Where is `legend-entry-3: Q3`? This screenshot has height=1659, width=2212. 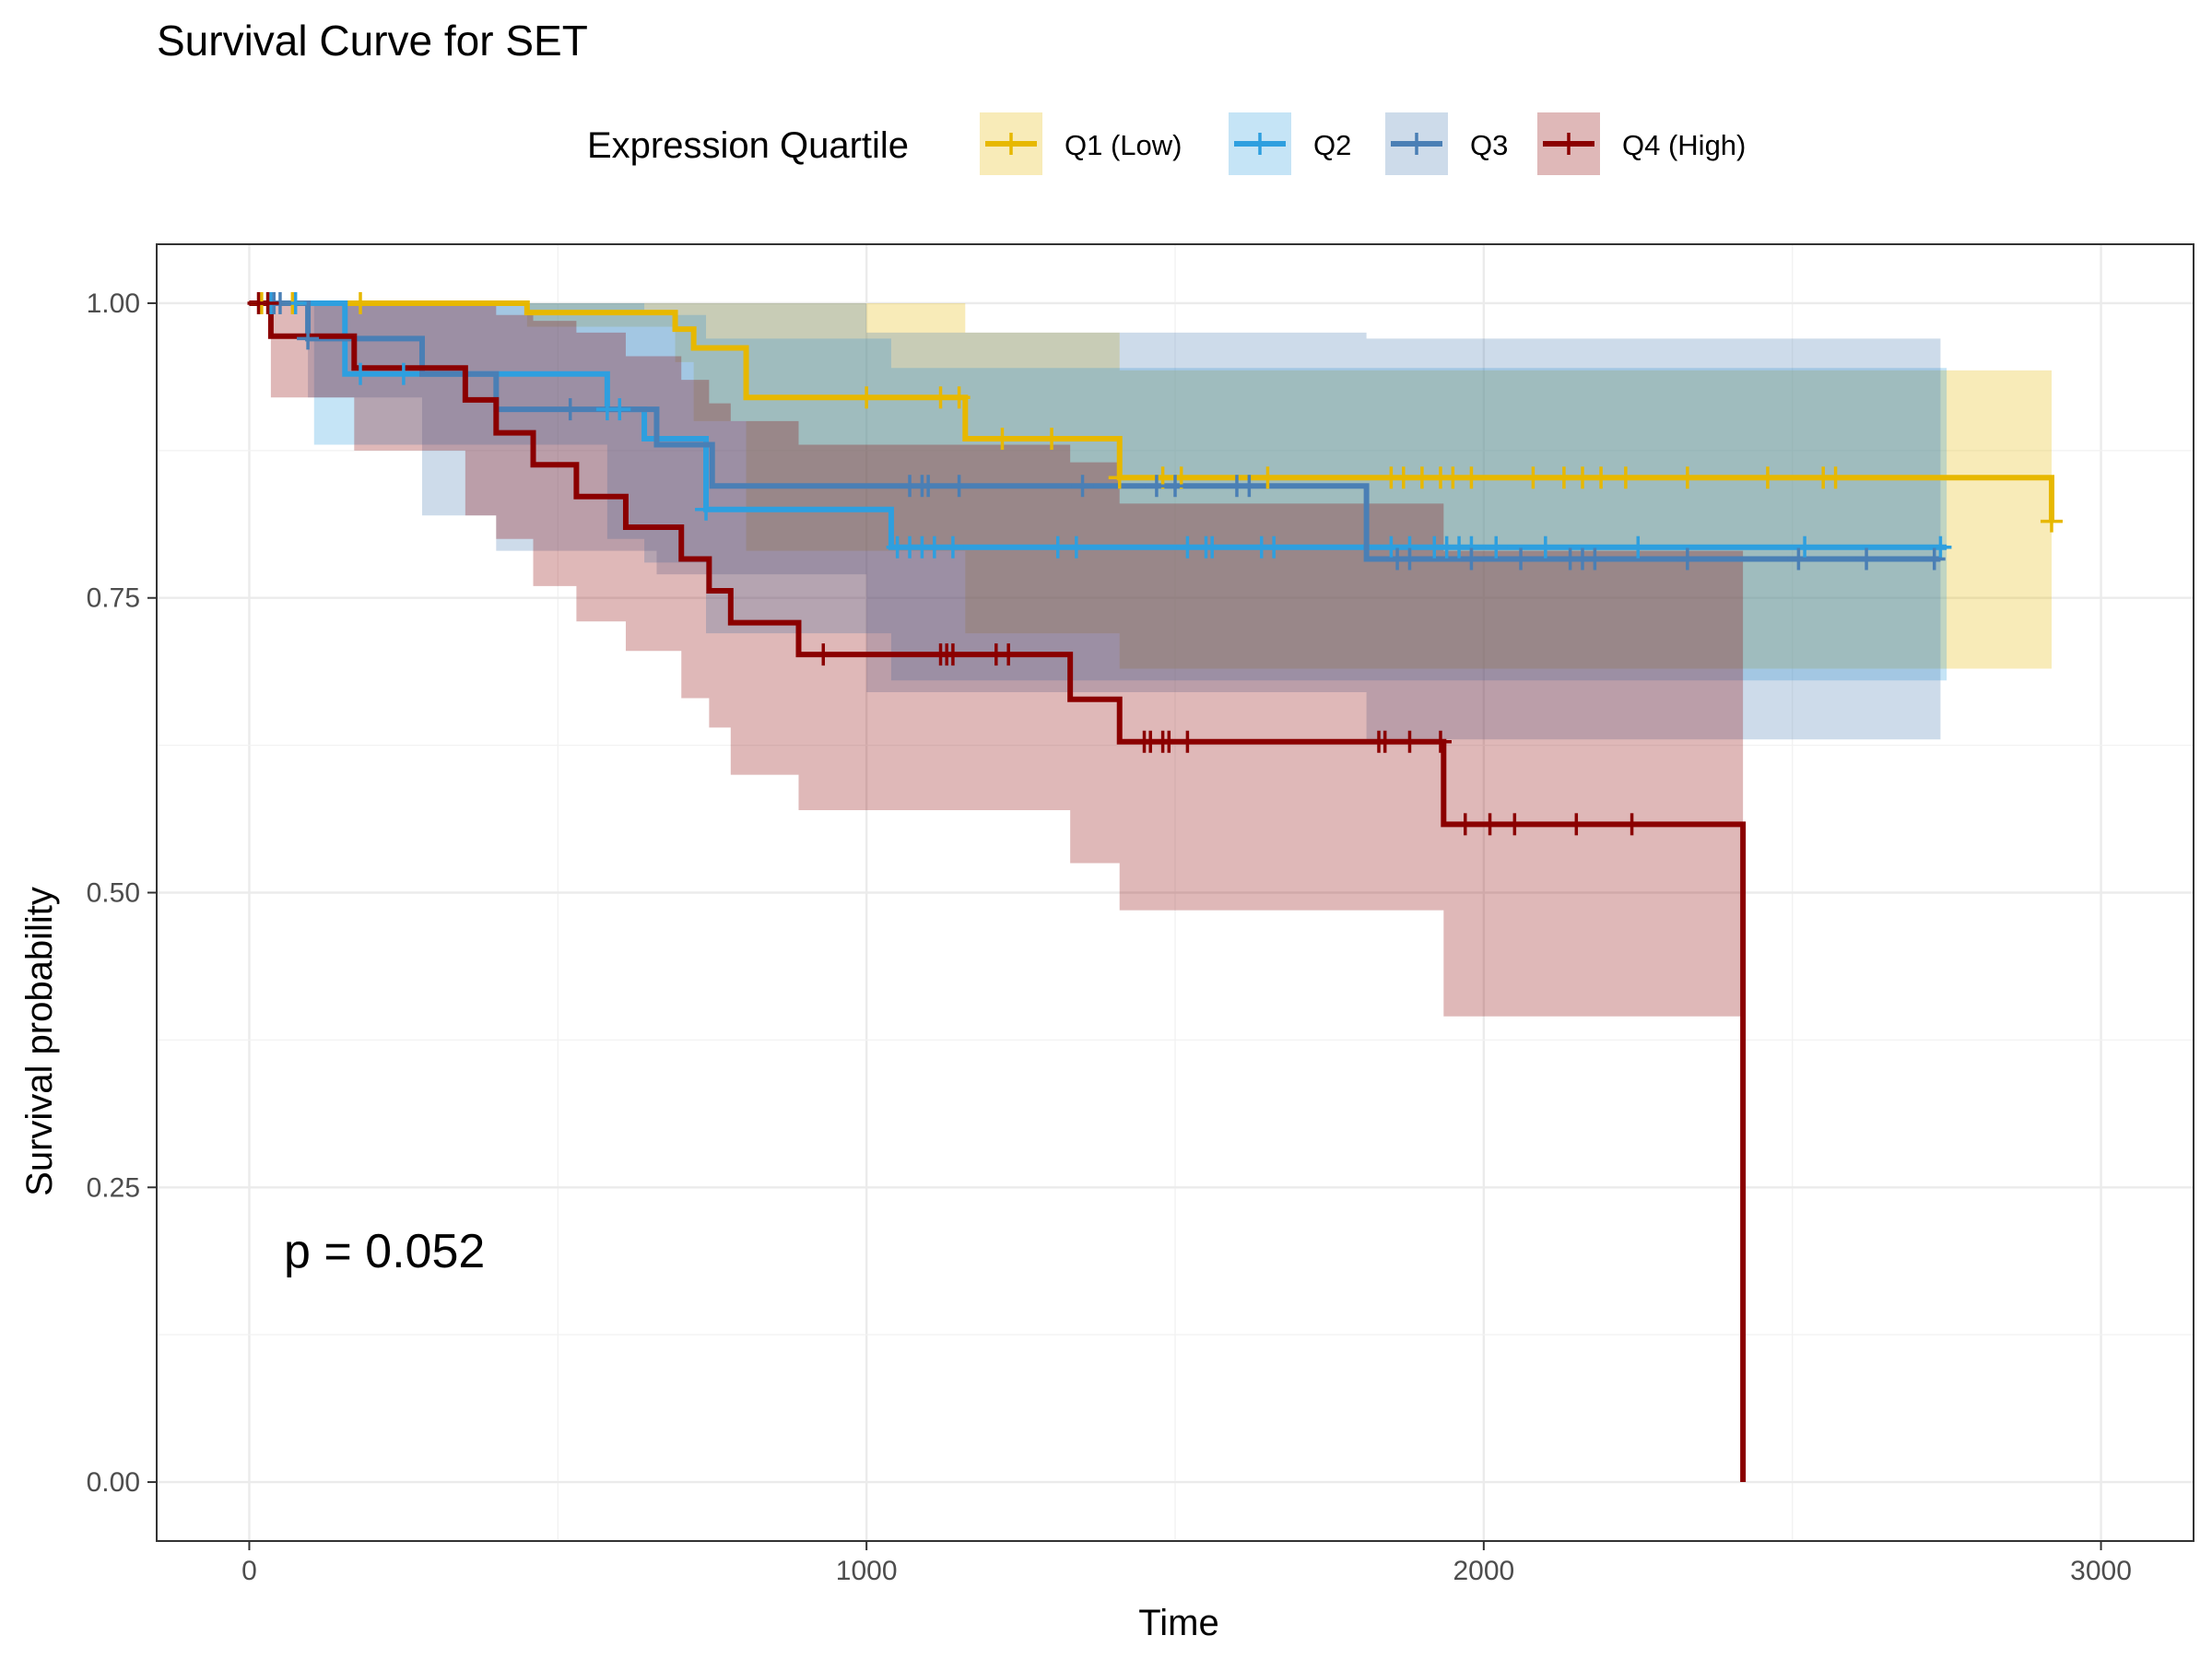
legend-entry-3: Q3 is located at coordinates (1446, 143).